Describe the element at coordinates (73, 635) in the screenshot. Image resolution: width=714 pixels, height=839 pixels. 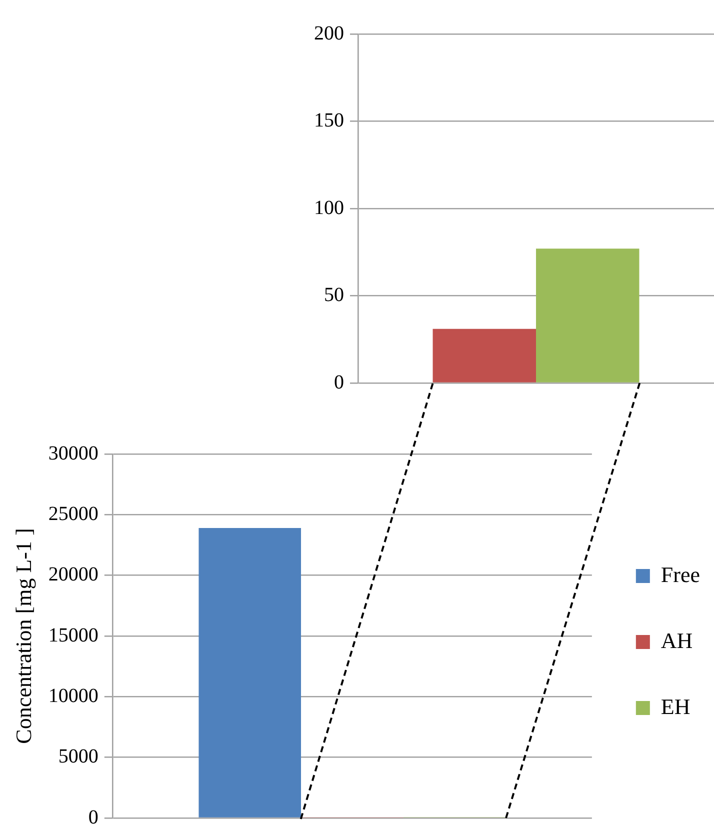
I see `y-tick-label: 15000` at that location.